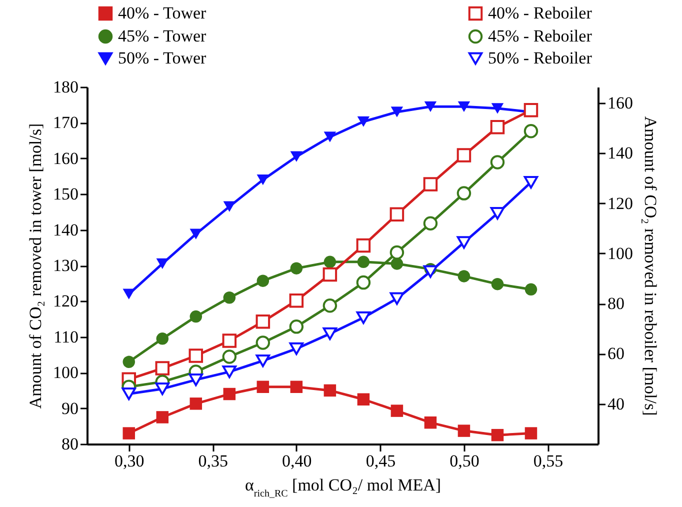 The height and width of the screenshot is (507, 682). What do you see at coordinates (65, 265) in the screenshot?
I see `y-tick-label: 130` at bounding box center [65, 265].